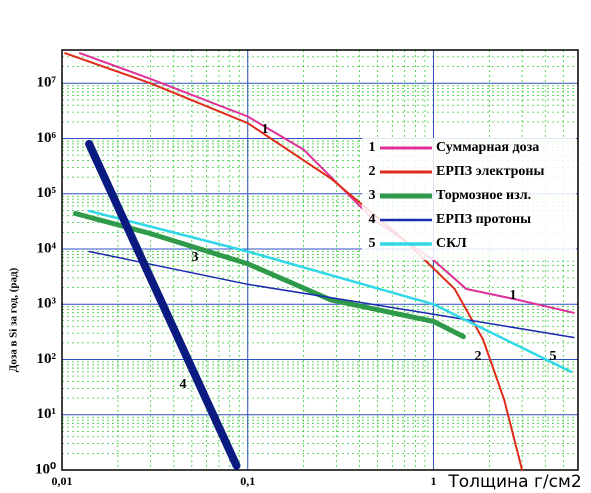 The height and width of the screenshot is (493, 591). Describe the element at coordinates (47, 193) in the screenshot. I see `y-tick-label: 10⁵` at that location.